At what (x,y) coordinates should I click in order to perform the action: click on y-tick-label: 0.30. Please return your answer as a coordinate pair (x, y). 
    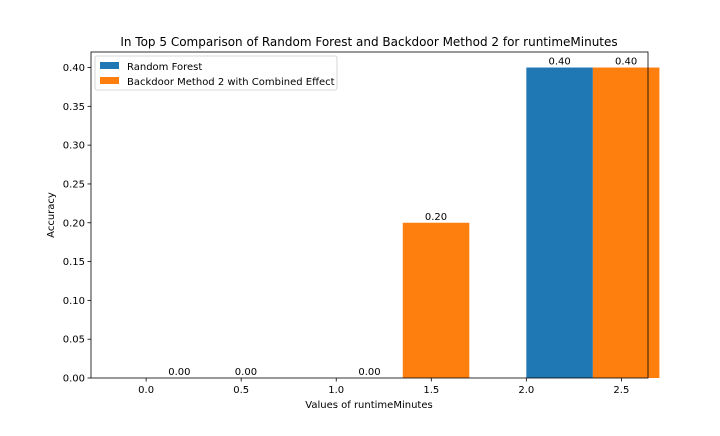
    Looking at the image, I should click on (74, 146).